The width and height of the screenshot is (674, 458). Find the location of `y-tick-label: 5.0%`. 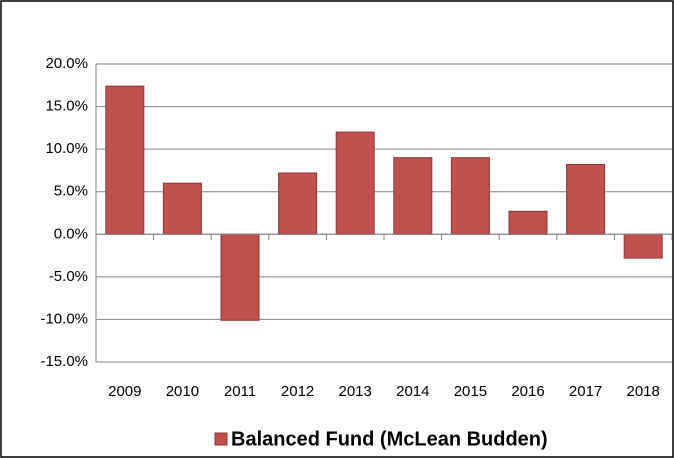

y-tick-label: 5.0% is located at coordinates (71, 191).